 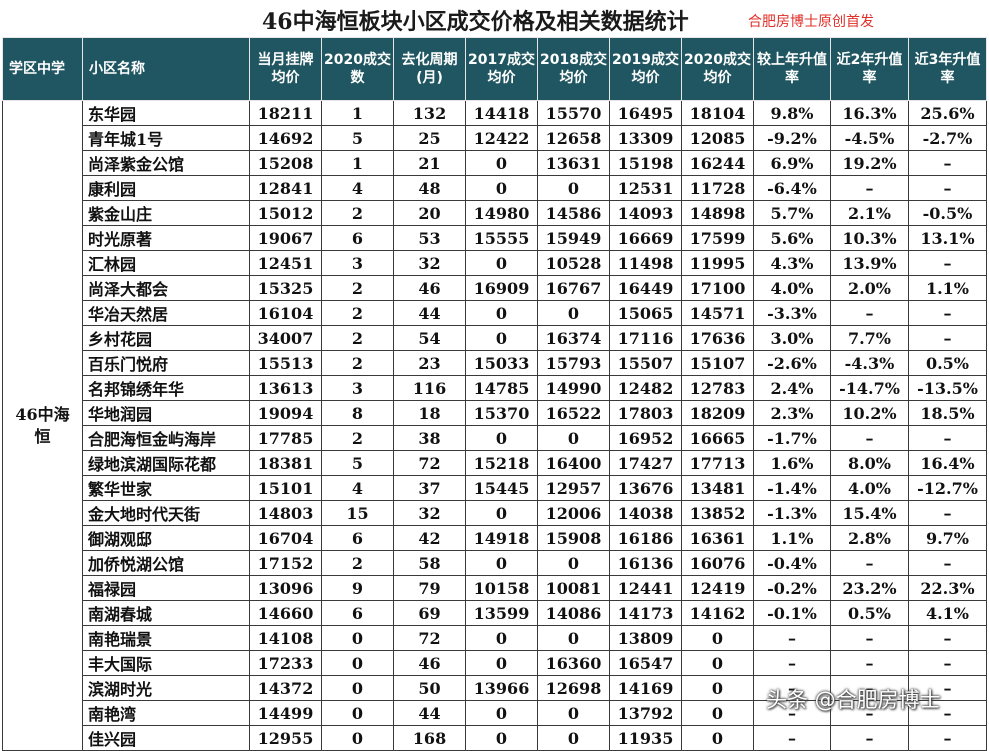 I want to click on table-cell: 15101, so click(x=285, y=488).